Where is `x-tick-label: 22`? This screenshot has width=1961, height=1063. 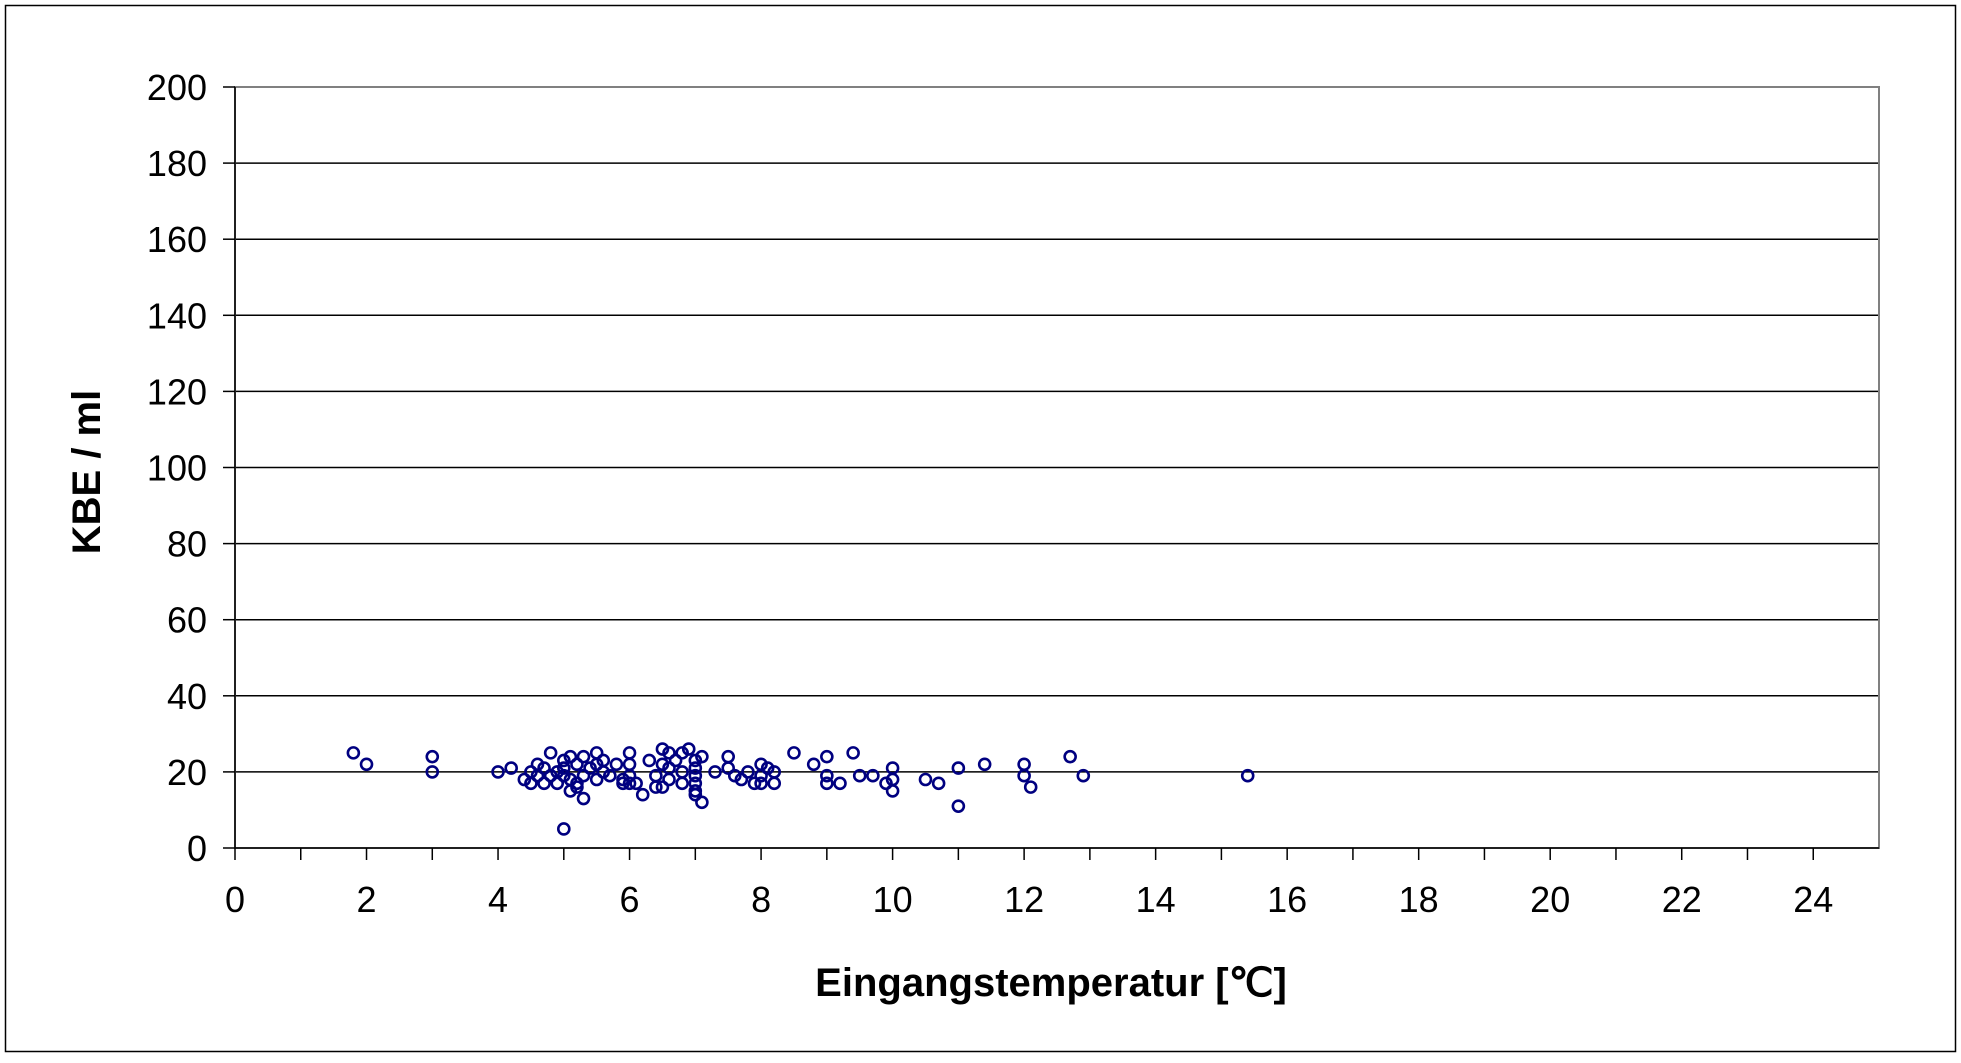 x-tick-label: 22 is located at coordinates (1682, 899).